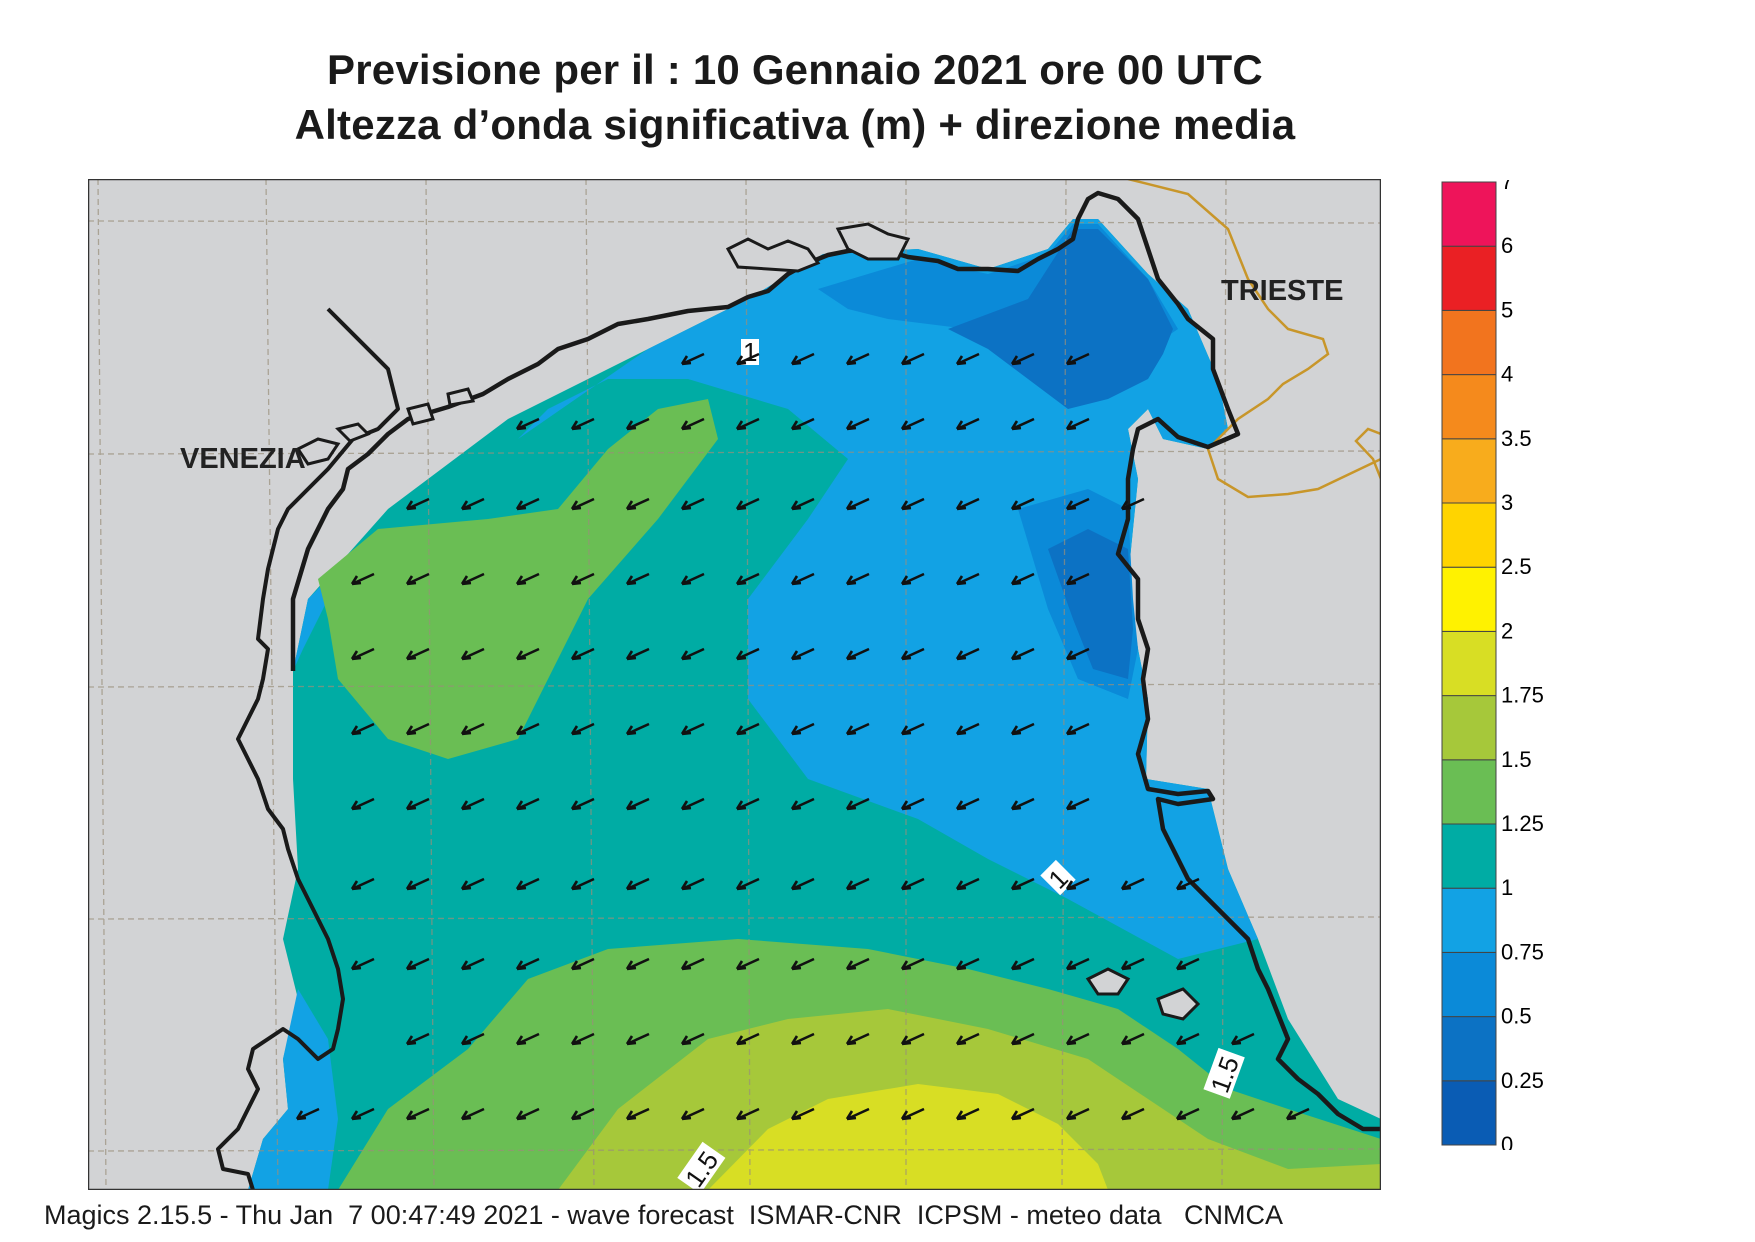 Image resolution: width=1755 pixels, height=1242 pixels. Describe the element at coordinates (1507, 187) in the screenshot. I see `legend-tick-label: 7` at that location.